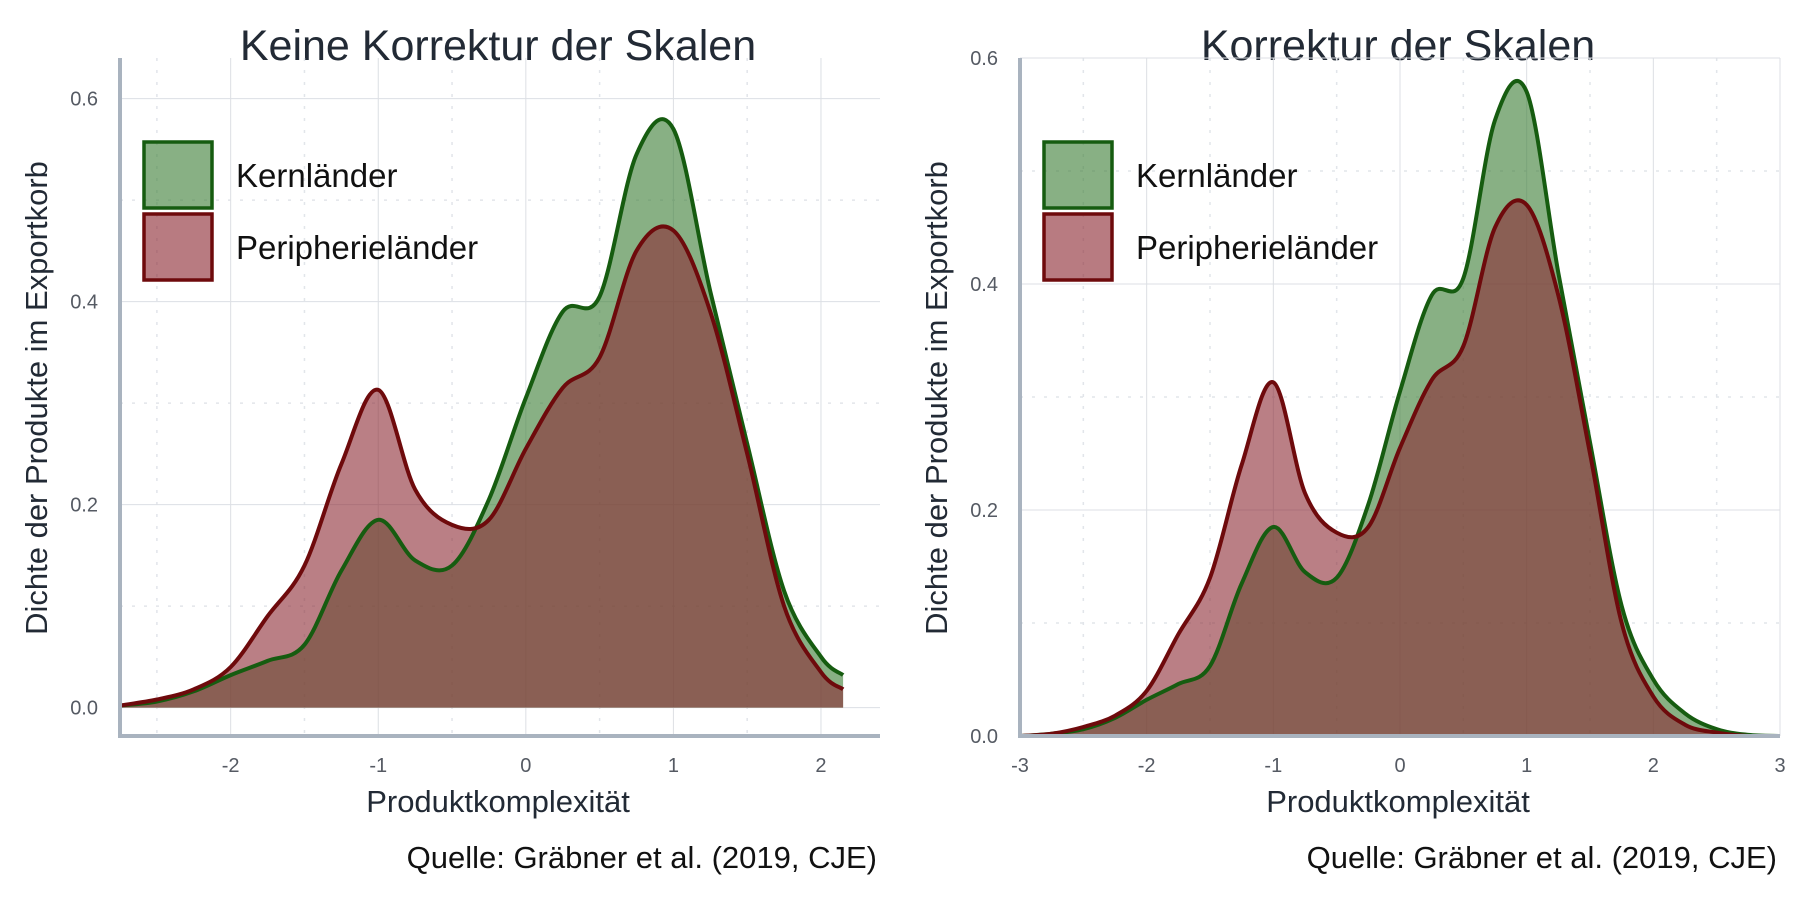 This screenshot has width=1800, height=900. Describe the element at coordinates (1398, 46) in the screenshot. I see `chart-title: Korrektur der Skalen` at that location.